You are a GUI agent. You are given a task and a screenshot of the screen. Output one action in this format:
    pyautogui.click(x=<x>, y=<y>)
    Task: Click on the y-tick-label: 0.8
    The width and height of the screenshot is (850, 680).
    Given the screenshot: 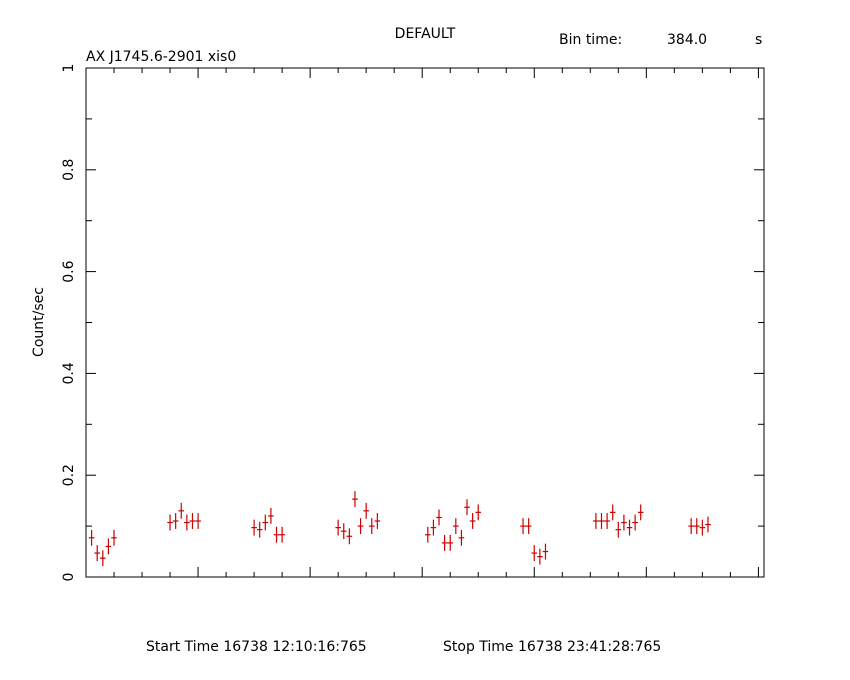 What is the action you would take?
    pyautogui.click(x=69, y=170)
    